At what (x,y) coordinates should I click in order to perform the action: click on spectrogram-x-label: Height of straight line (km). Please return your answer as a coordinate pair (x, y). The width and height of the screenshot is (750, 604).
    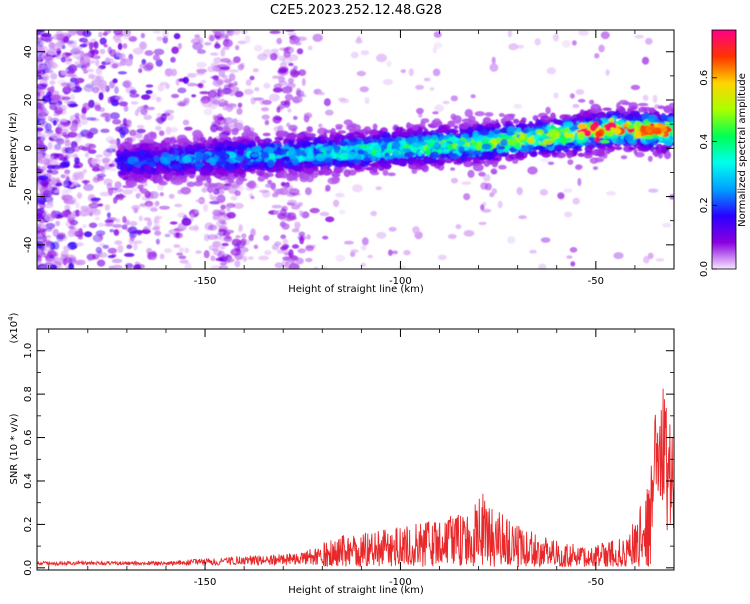
    Looking at the image, I should click on (356, 289).